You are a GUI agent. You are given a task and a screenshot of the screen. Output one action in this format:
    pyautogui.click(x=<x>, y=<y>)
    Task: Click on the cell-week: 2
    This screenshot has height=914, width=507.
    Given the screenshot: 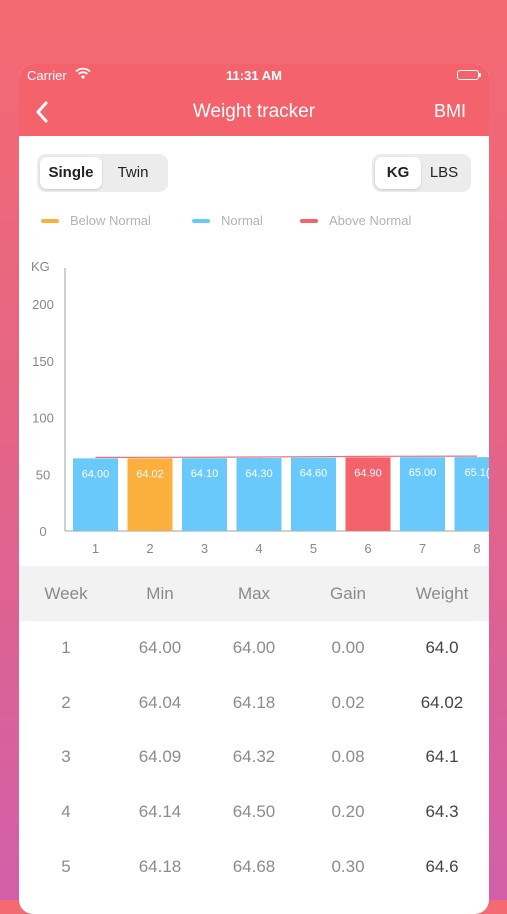 What is the action you would take?
    pyautogui.click(x=66, y=702)
    